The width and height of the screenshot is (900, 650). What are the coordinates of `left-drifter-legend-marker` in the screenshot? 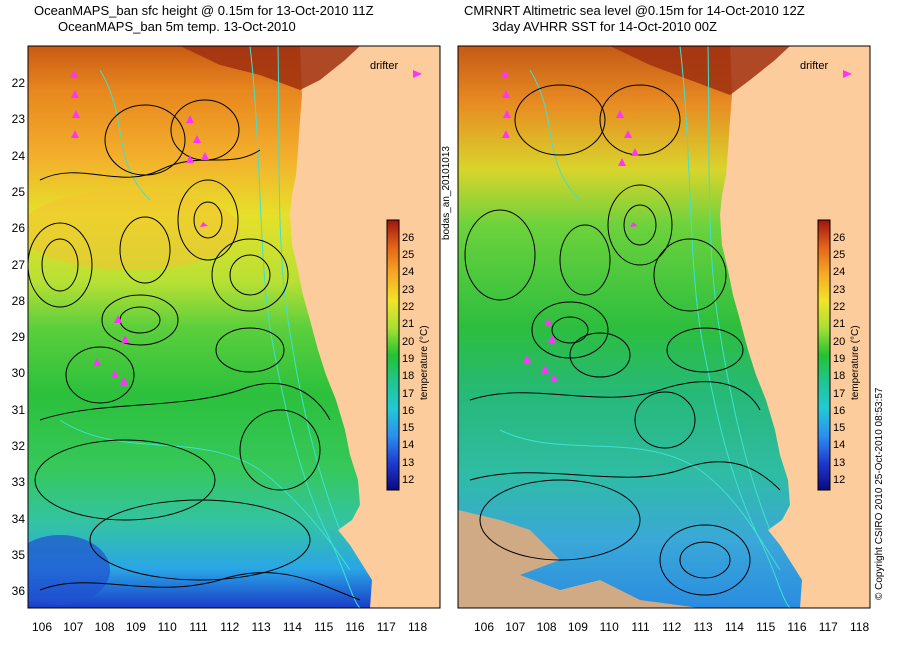 It's located at (417, 74).